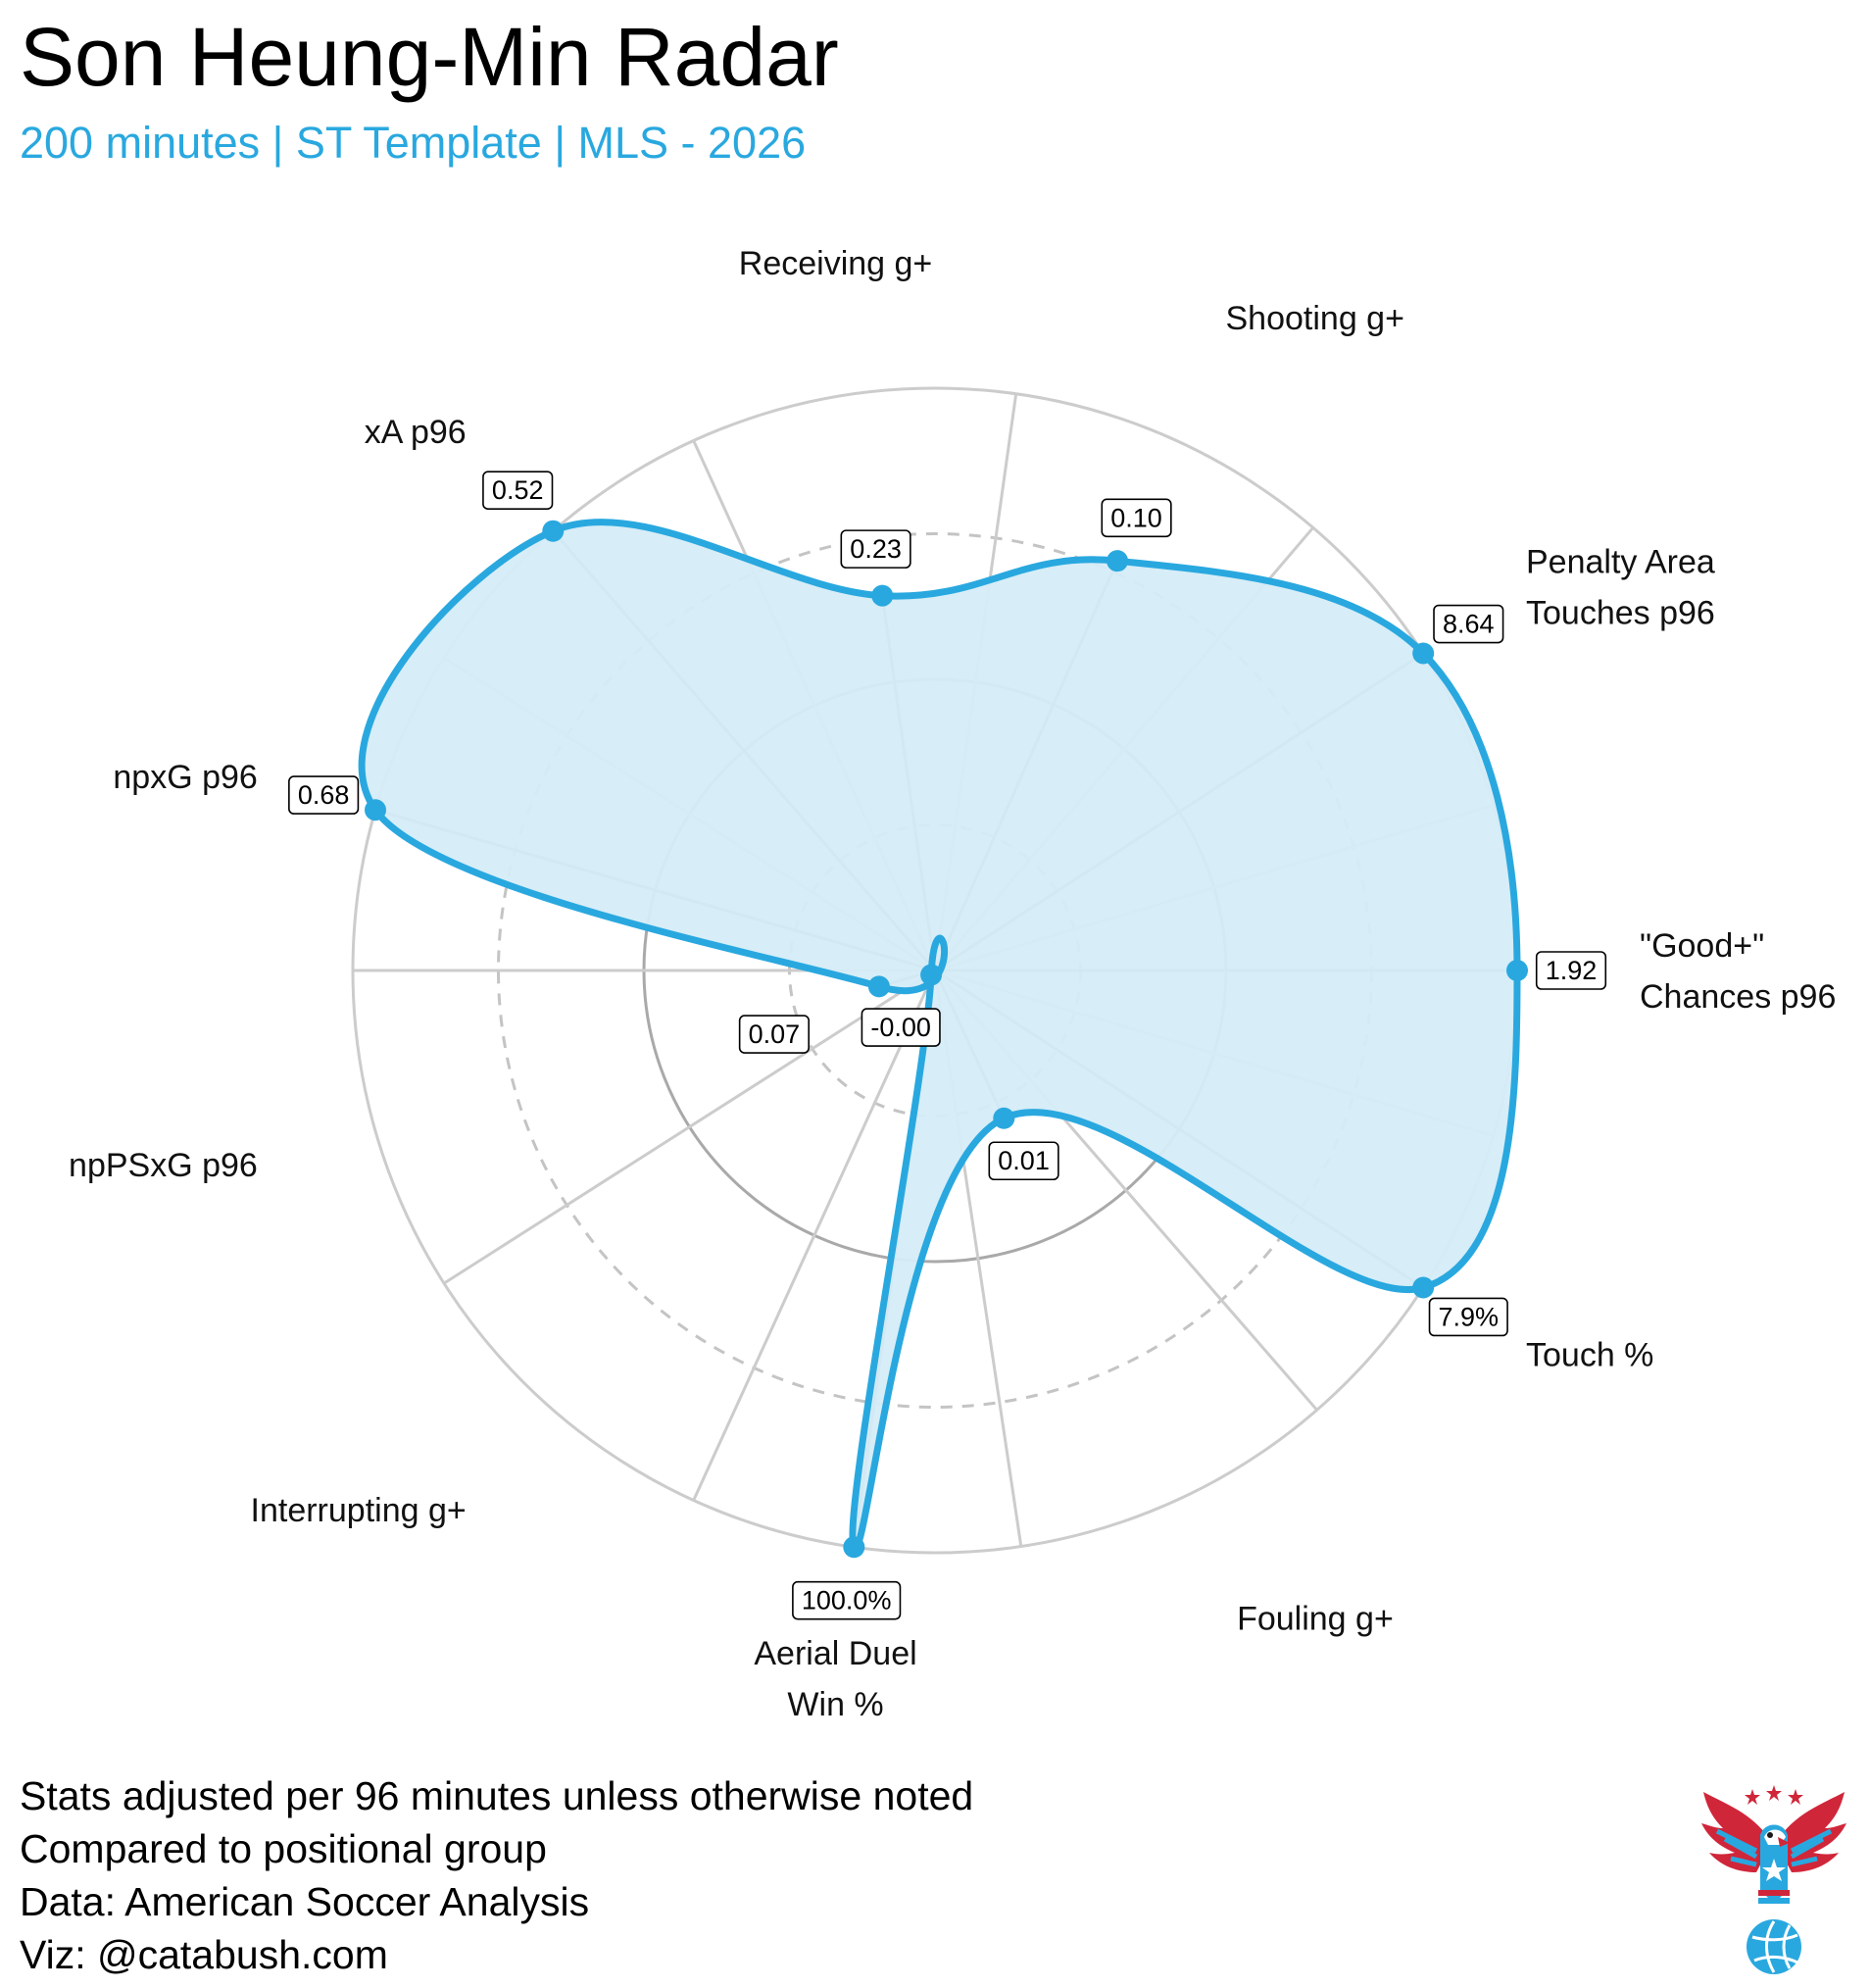 This screenshot has height=1988, width=1870. What do you see at coordinates (1738, 997) in the screenshot?
I see `axis-label-line: Chances p96` at bounding box center [1738, 997].